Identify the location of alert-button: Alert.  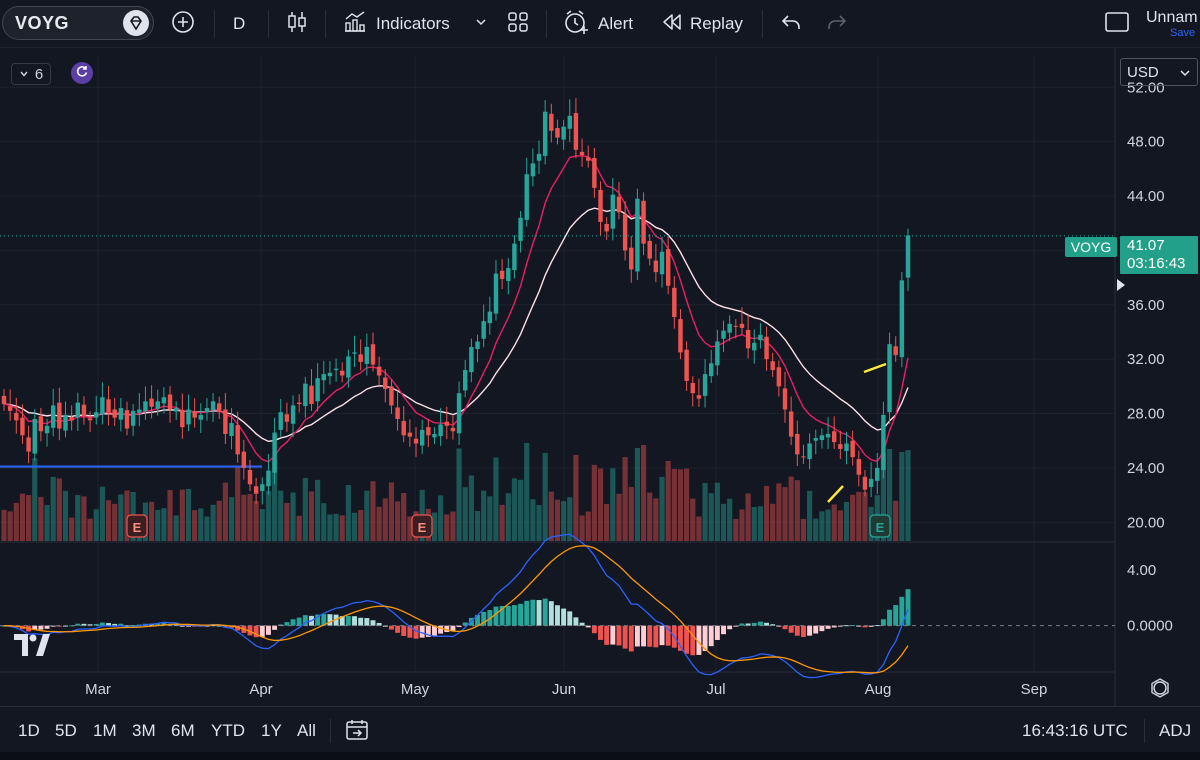
(597, 24).